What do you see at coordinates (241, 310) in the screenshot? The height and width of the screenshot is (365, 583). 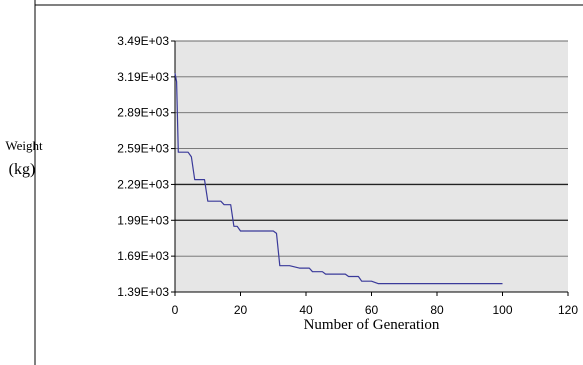 I see `x-tick-label-1: 20` at bounding box center [241, 310].